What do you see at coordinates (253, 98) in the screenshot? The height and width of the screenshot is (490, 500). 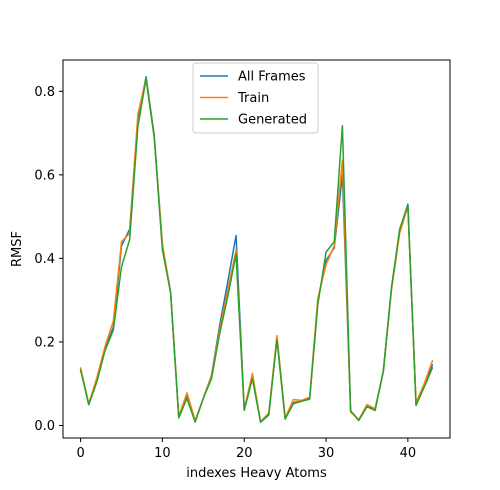 I see `legend-label: Train` at bounding box center [253, 98].